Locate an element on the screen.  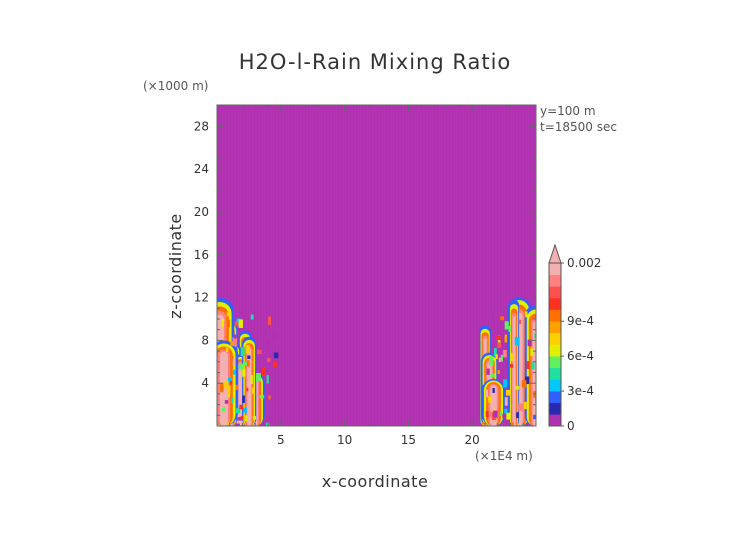
x-axis-title: x-coordinate is located at coordinates (375, 481).